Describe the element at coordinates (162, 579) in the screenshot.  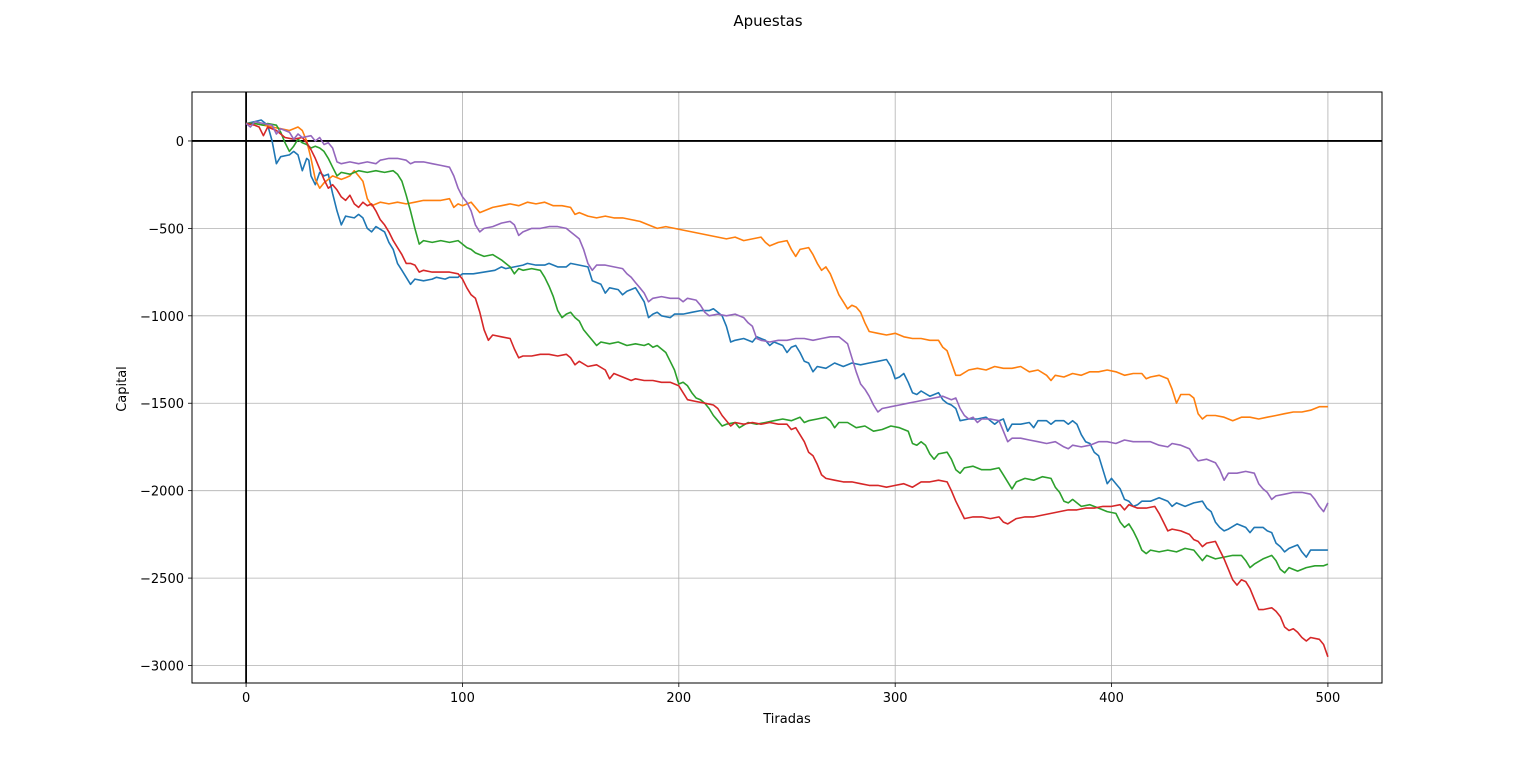
I see `y-tick-label: −2500` at that location.